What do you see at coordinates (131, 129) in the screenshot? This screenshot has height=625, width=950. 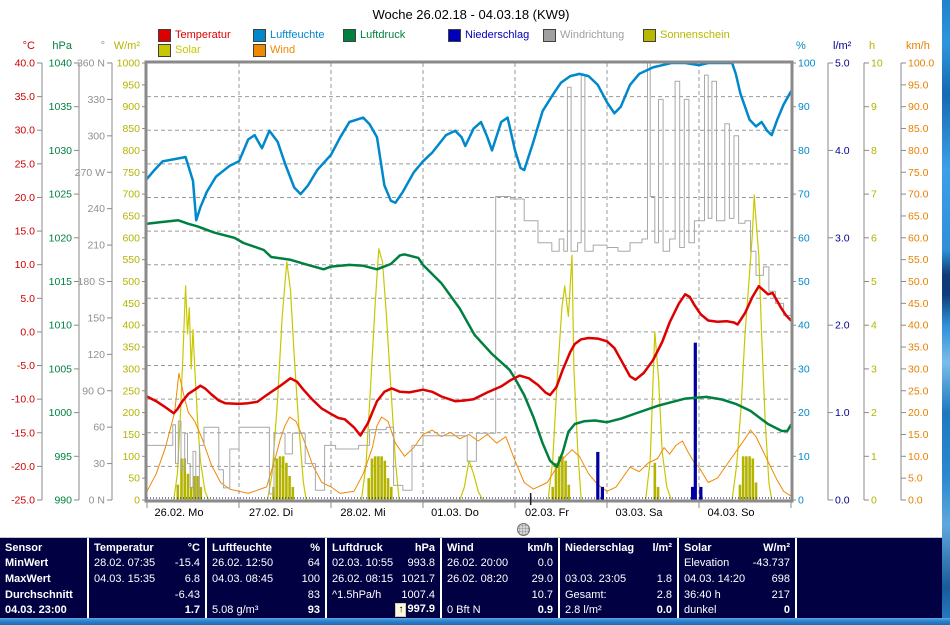 I see `svg-text: 850` at bounding box center [131, 129].